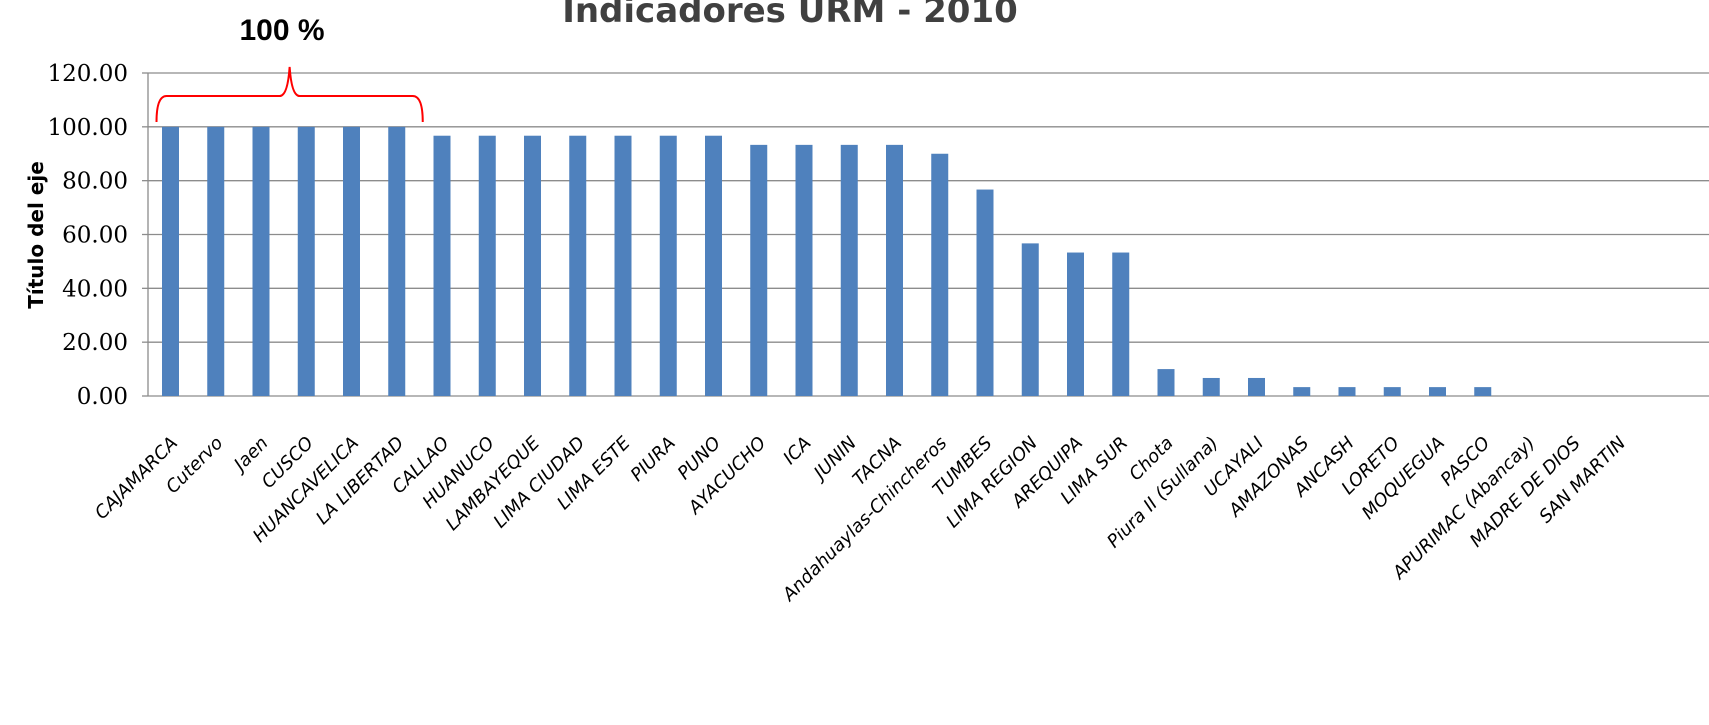 The height and width of the screenshot is (725, 1709). I want to click on y-tick-label: 100.00, so click(88, 128).